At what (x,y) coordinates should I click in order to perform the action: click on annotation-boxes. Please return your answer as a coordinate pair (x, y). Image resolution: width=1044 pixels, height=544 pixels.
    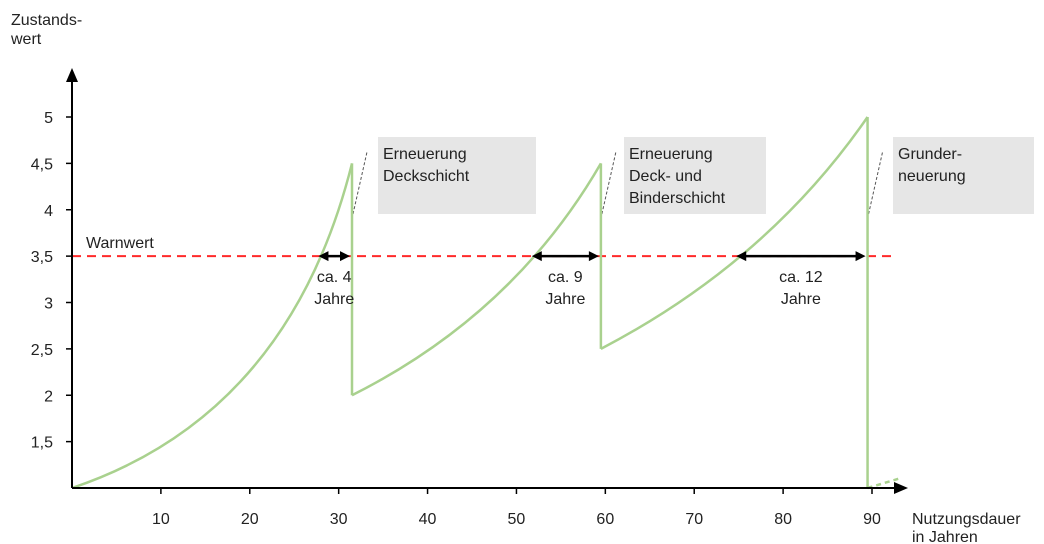
    Looking at the image, I should click on (693, 176).